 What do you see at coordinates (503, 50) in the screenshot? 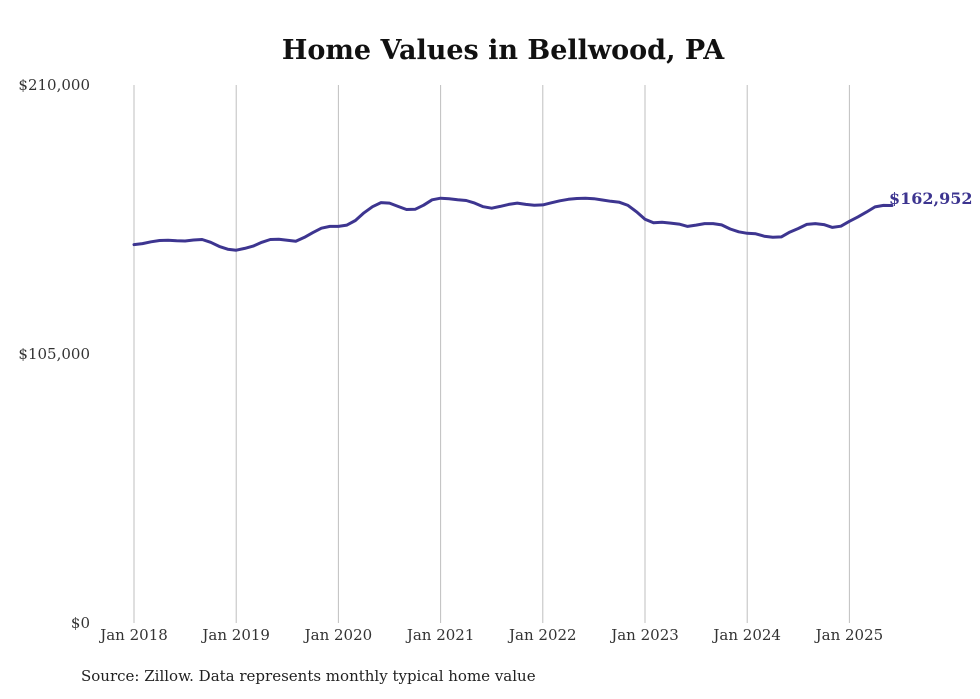
I see `chart-title: Home Values in Bellwood, PA` at bounding box center [503, 50].